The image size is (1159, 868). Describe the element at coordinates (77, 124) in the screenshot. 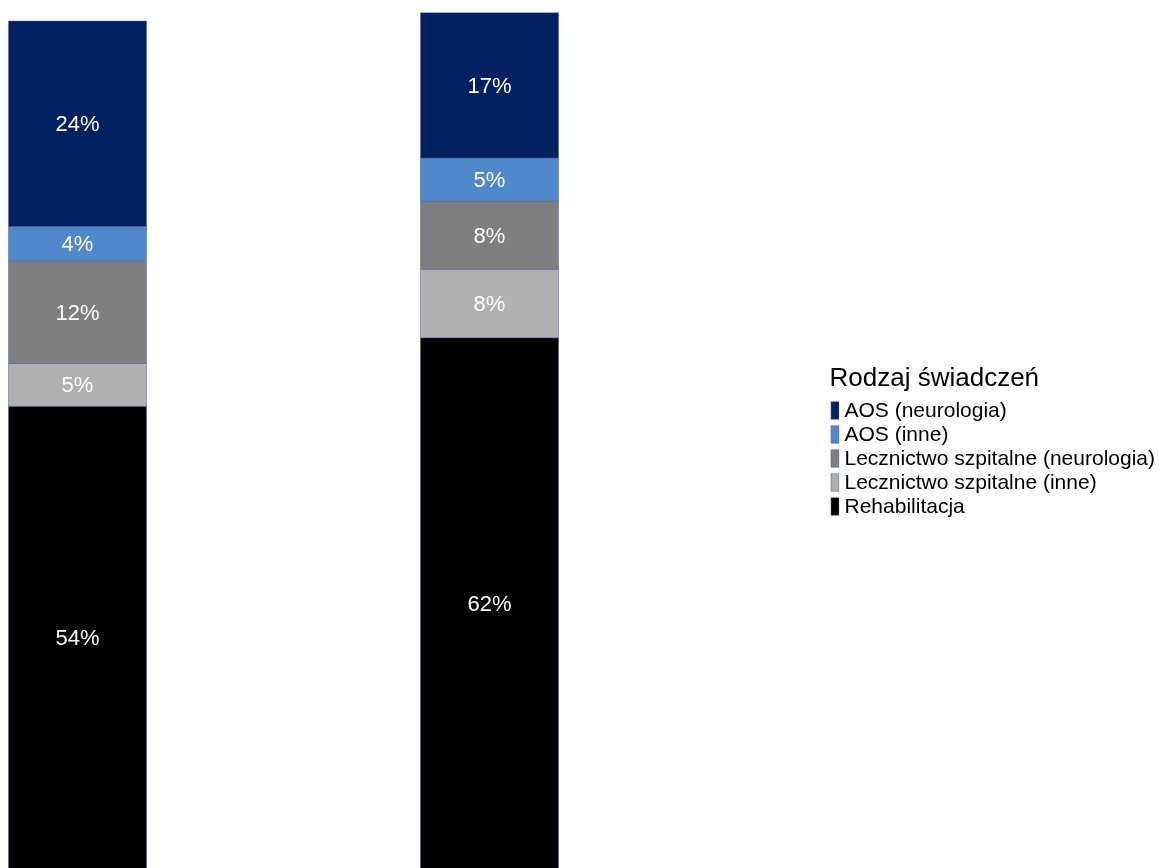

I see `data-label: 24%` at that location.